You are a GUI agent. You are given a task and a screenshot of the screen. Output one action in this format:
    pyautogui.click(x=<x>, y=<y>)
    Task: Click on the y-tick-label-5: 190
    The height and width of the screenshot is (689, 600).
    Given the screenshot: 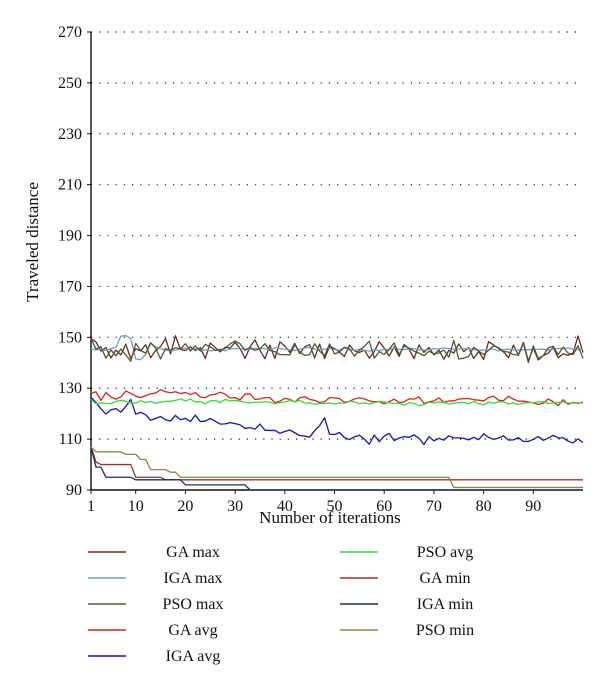 What is the action you would take?
    pyautogui.click(x=70, y=236)
    